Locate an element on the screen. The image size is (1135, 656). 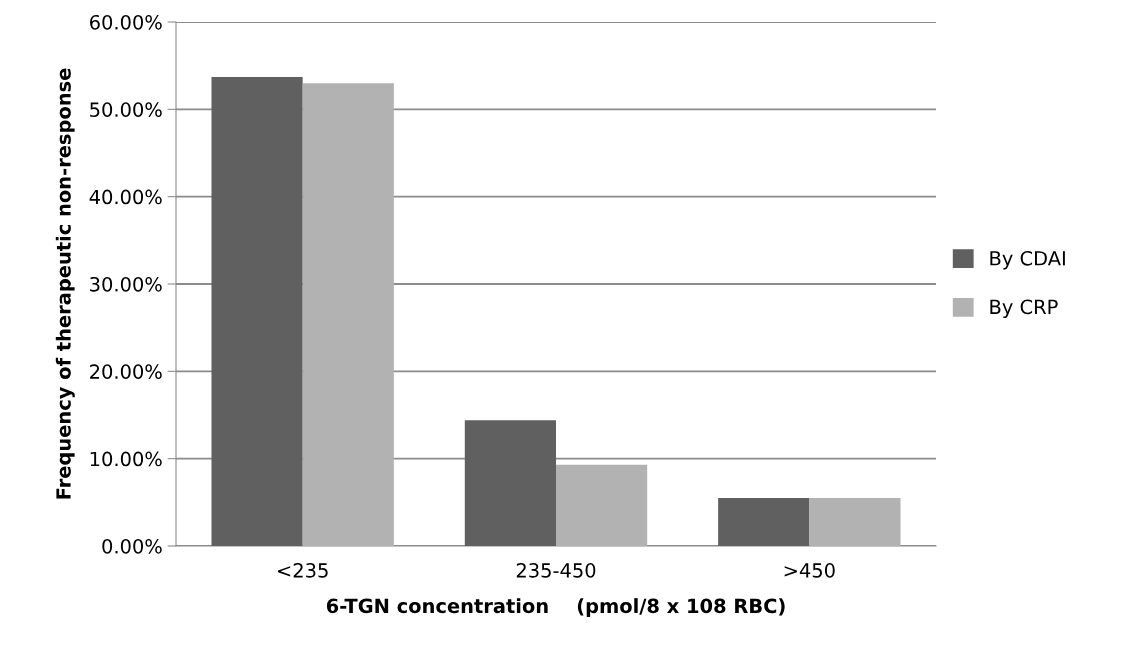
x-tick-label: <235 is located at coordinates (303, 570).